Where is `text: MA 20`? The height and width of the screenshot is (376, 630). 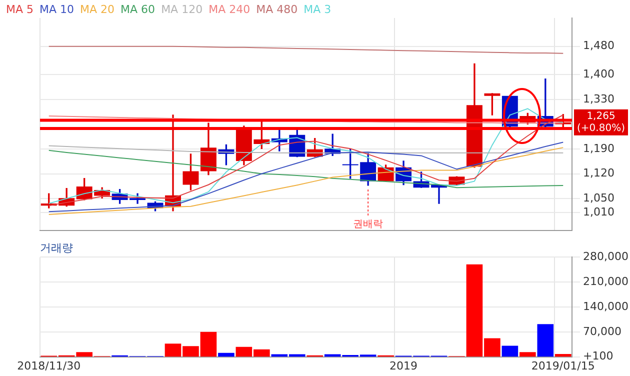
text: MA 20 is located at coordinates (97, 9).